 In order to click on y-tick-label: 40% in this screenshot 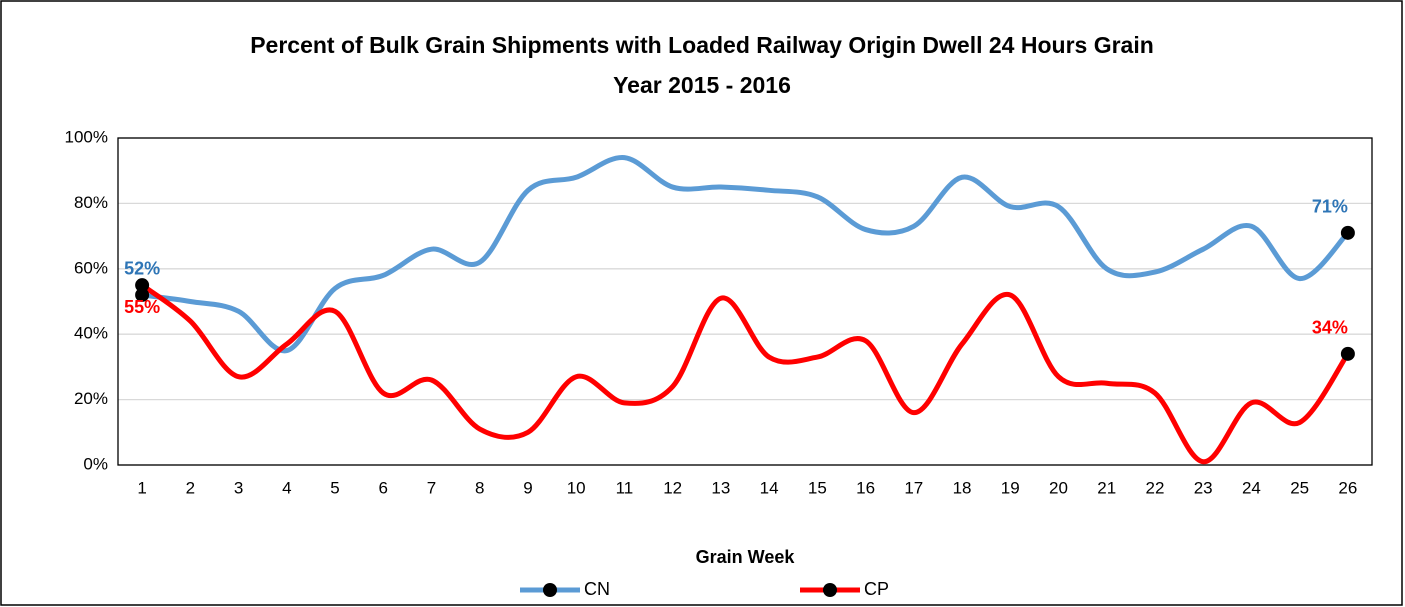, I will do `click(91, 333)`.